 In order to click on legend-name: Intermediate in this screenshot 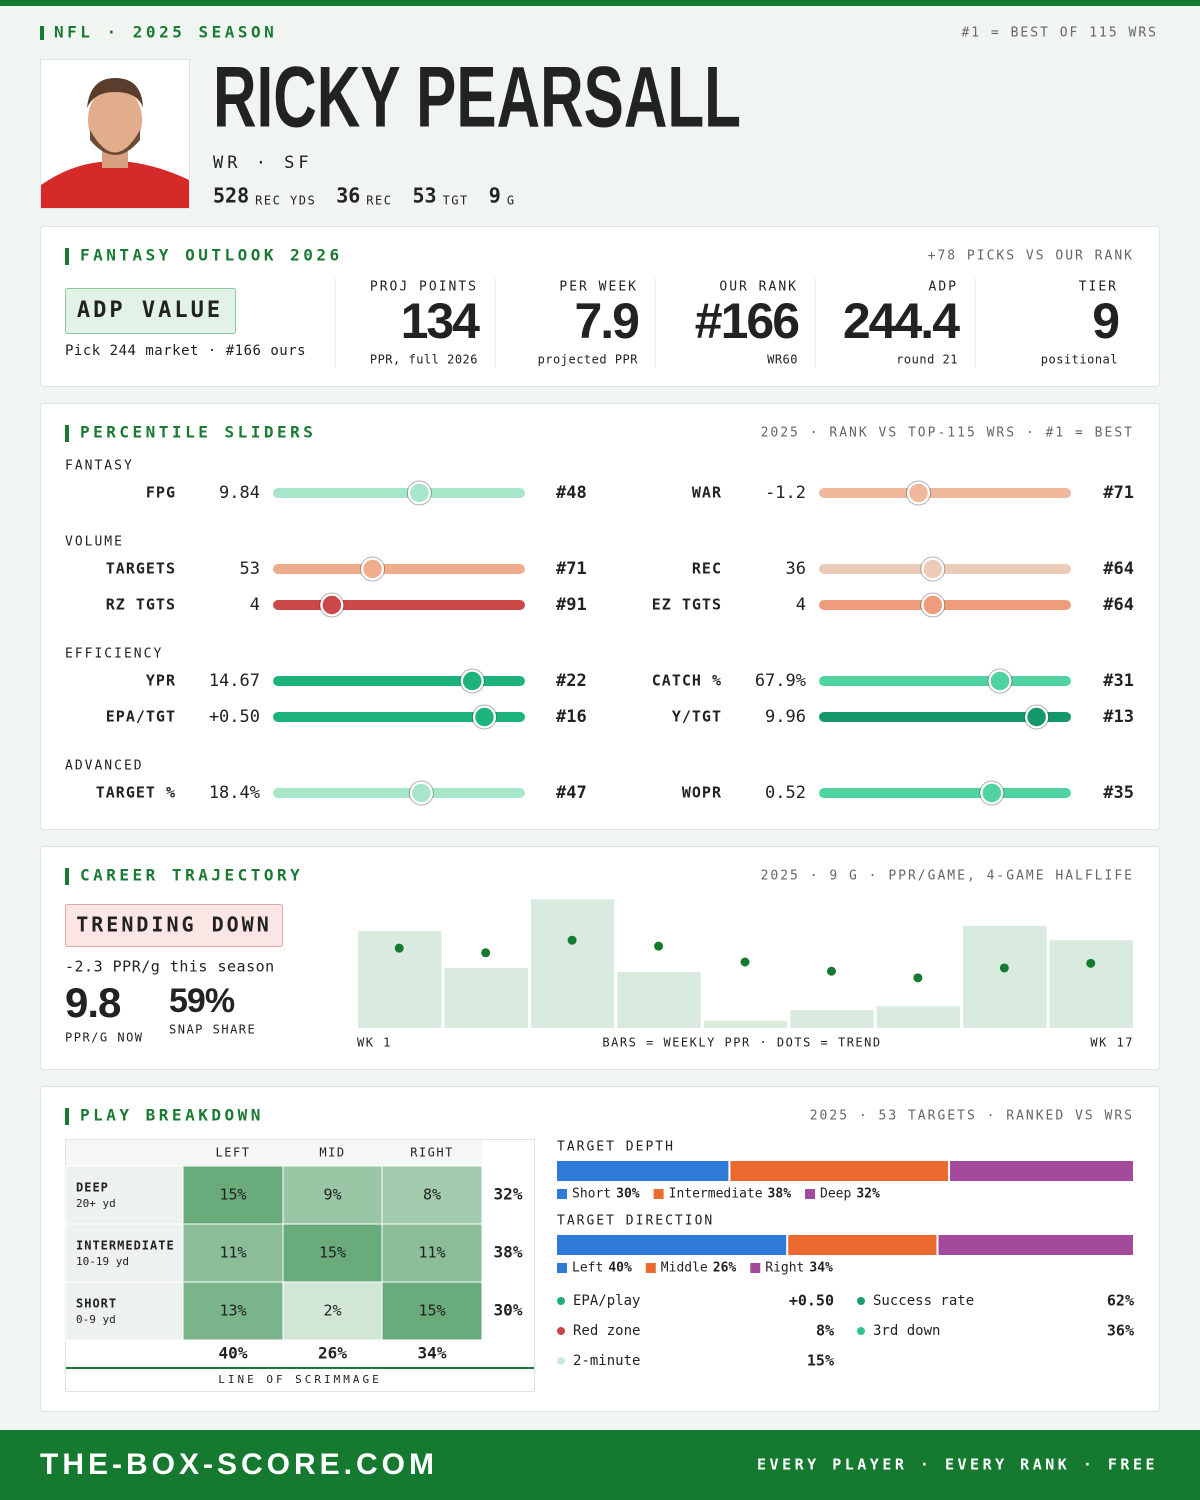, I will do `click(716, 1194)`.